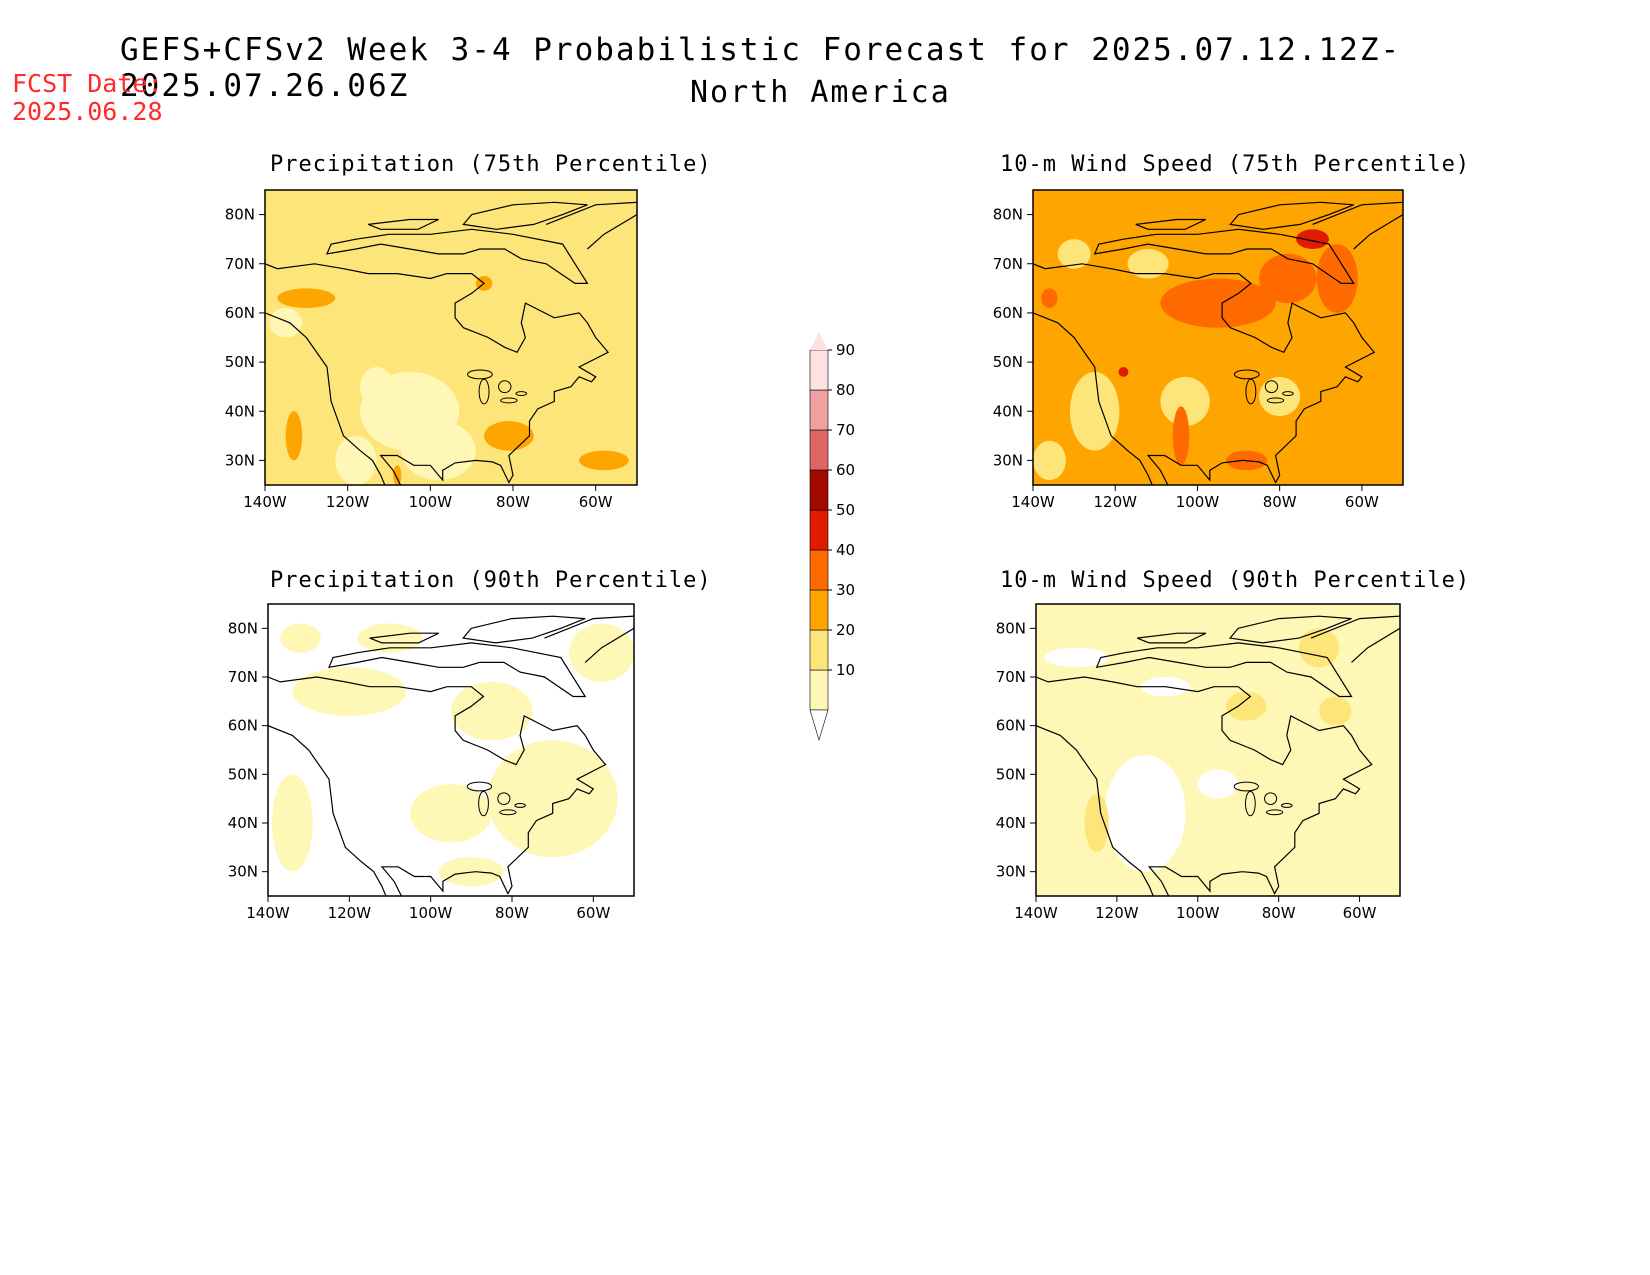 The width and height of the screenshot is (1650, 1275). What do you see at coordinates (845, 670) in the screenshot?
I see `colorbar-label: 10` at bounding box center [845, 670].